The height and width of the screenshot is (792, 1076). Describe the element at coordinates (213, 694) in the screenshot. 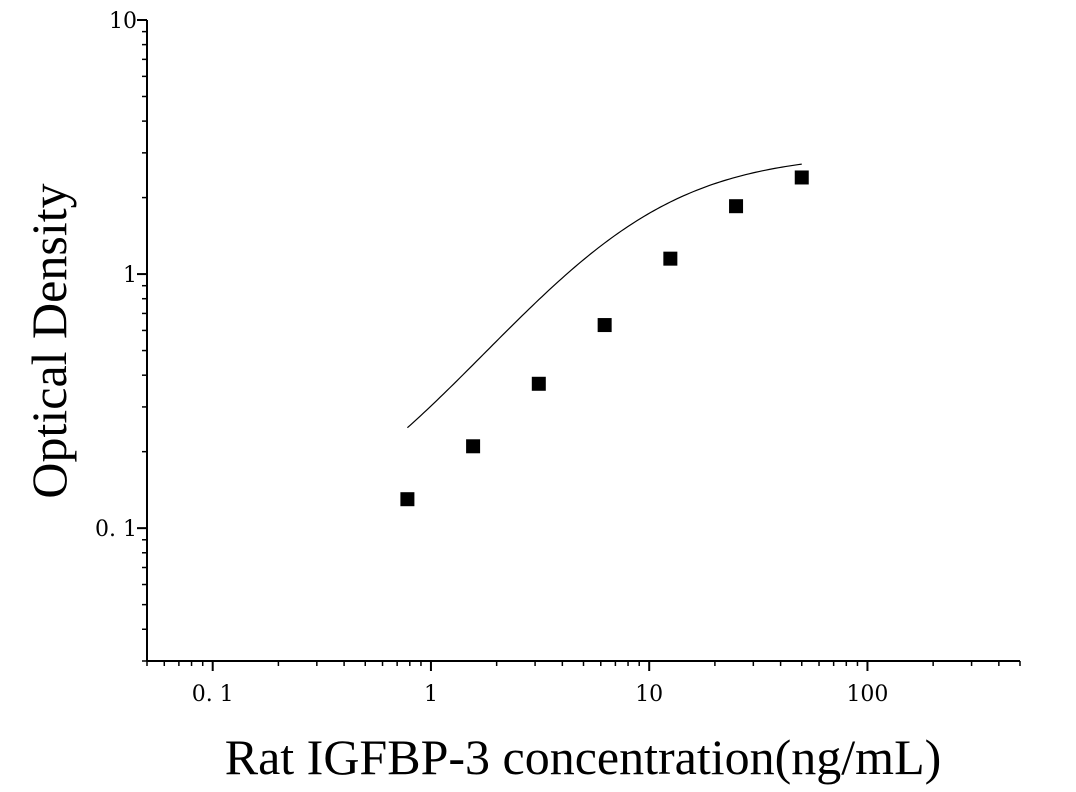

I see `x-tick-label: 0. 1` at that location.